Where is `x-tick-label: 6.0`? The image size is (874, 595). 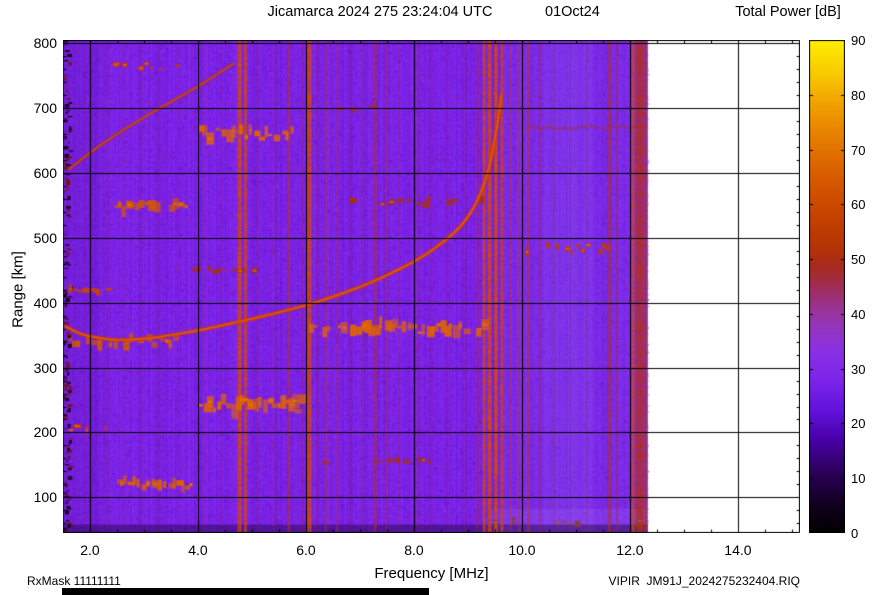 x-tick-label: 6.0 is located at coordinates (306, 550).